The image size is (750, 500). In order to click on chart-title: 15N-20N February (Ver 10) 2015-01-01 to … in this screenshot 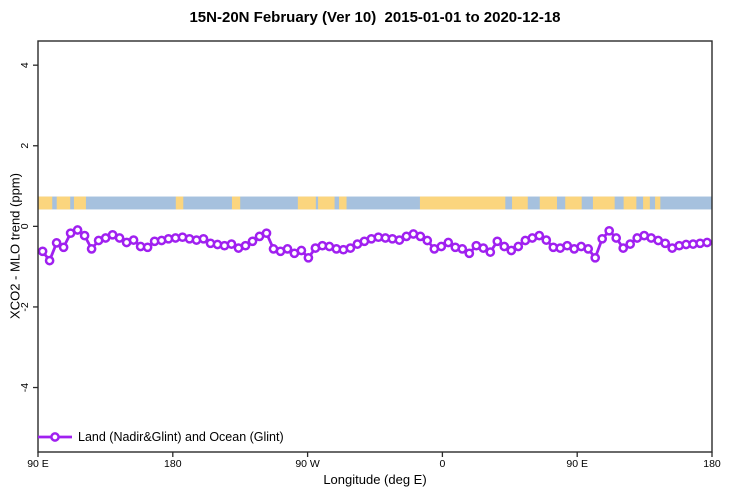, I will do `click(375, 17)`.